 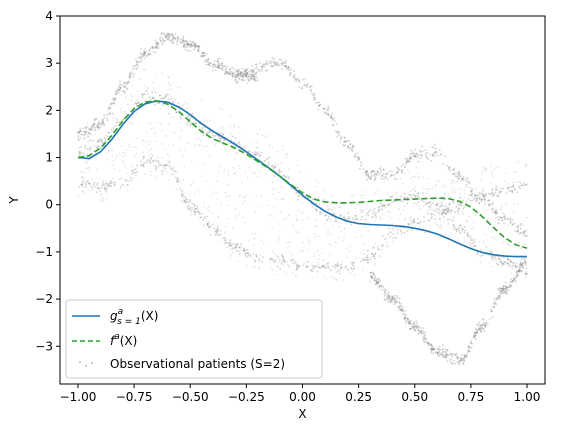 What do you see at coordinates (123, 340) in the screenshot?
I see `legend-entry-f: fa(X)` at bounding box center [123, 340].